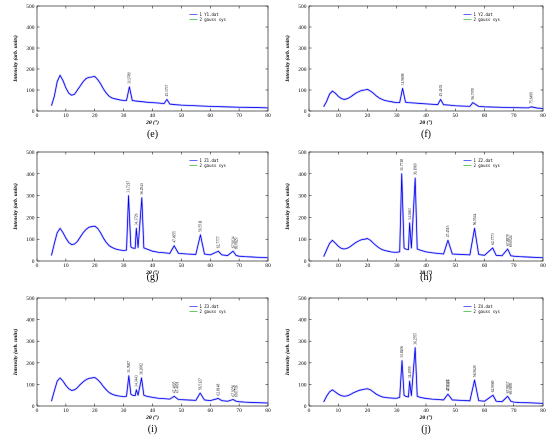 The width and height of the screenshot is (550, 440). Describe the element at coordinates (511, 241) in the screenshot. I see `peak-label: 69.0024` at that location.